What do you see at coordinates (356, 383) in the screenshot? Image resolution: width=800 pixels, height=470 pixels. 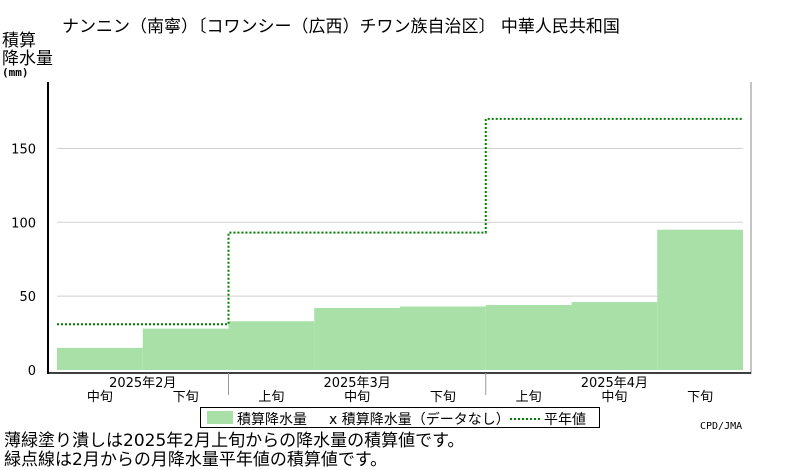 I see `month-label: 2025年3月` at bounding box center [356, 383].